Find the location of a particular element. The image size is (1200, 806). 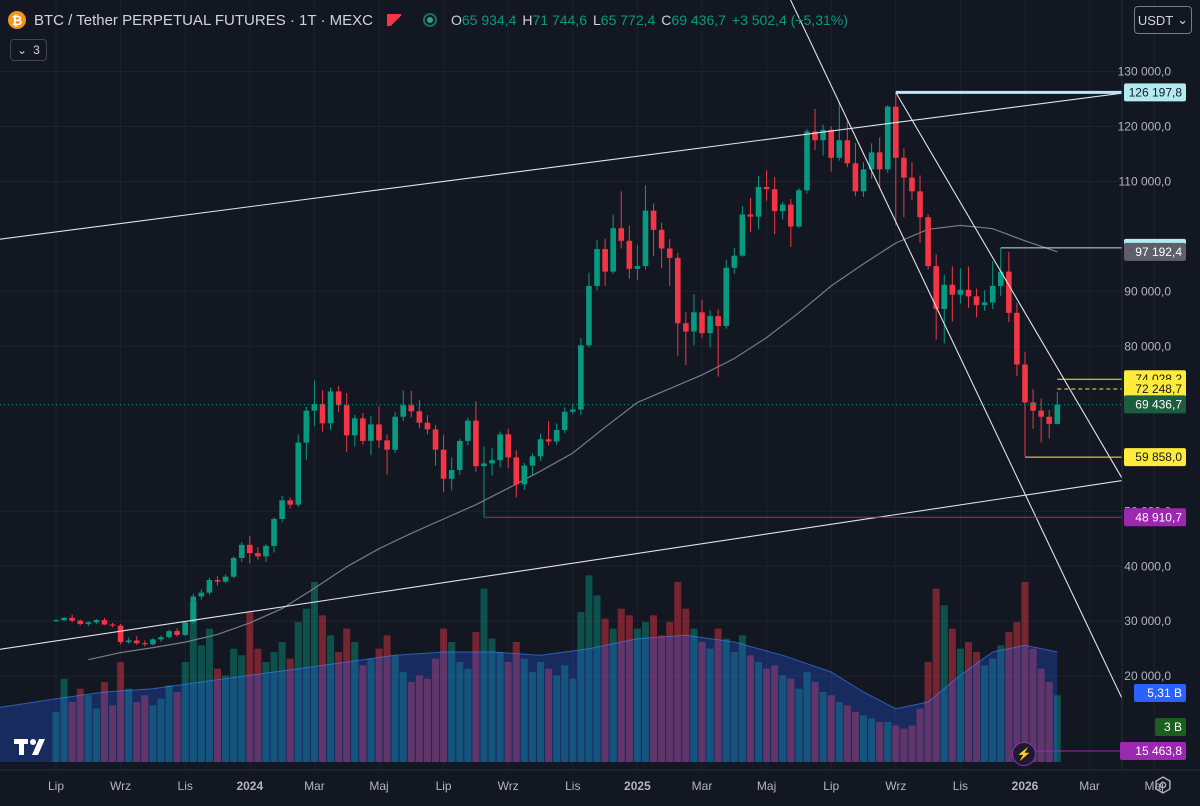

market-status-icon is located at coordinates (429, 20).